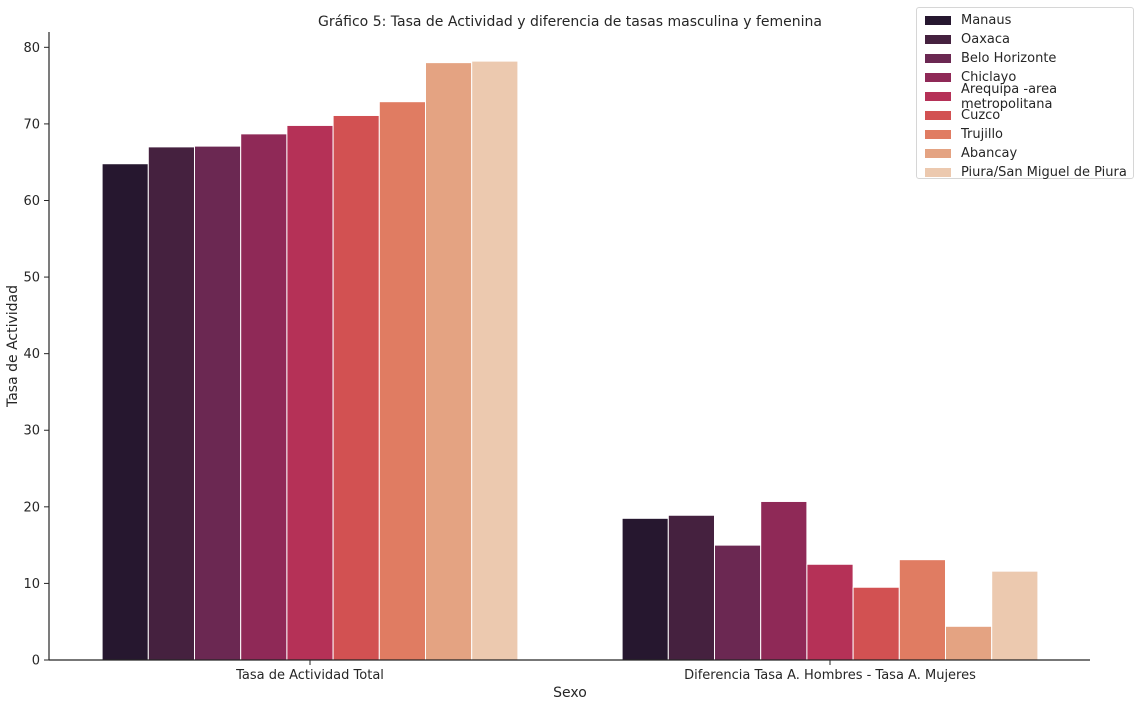 The width and height of the screenshot is (1142, 711). What do you see at coordinates (985, 39) in the screenshot?
I see `legend-label: Oaxaca` at bounding box center [985, 39].